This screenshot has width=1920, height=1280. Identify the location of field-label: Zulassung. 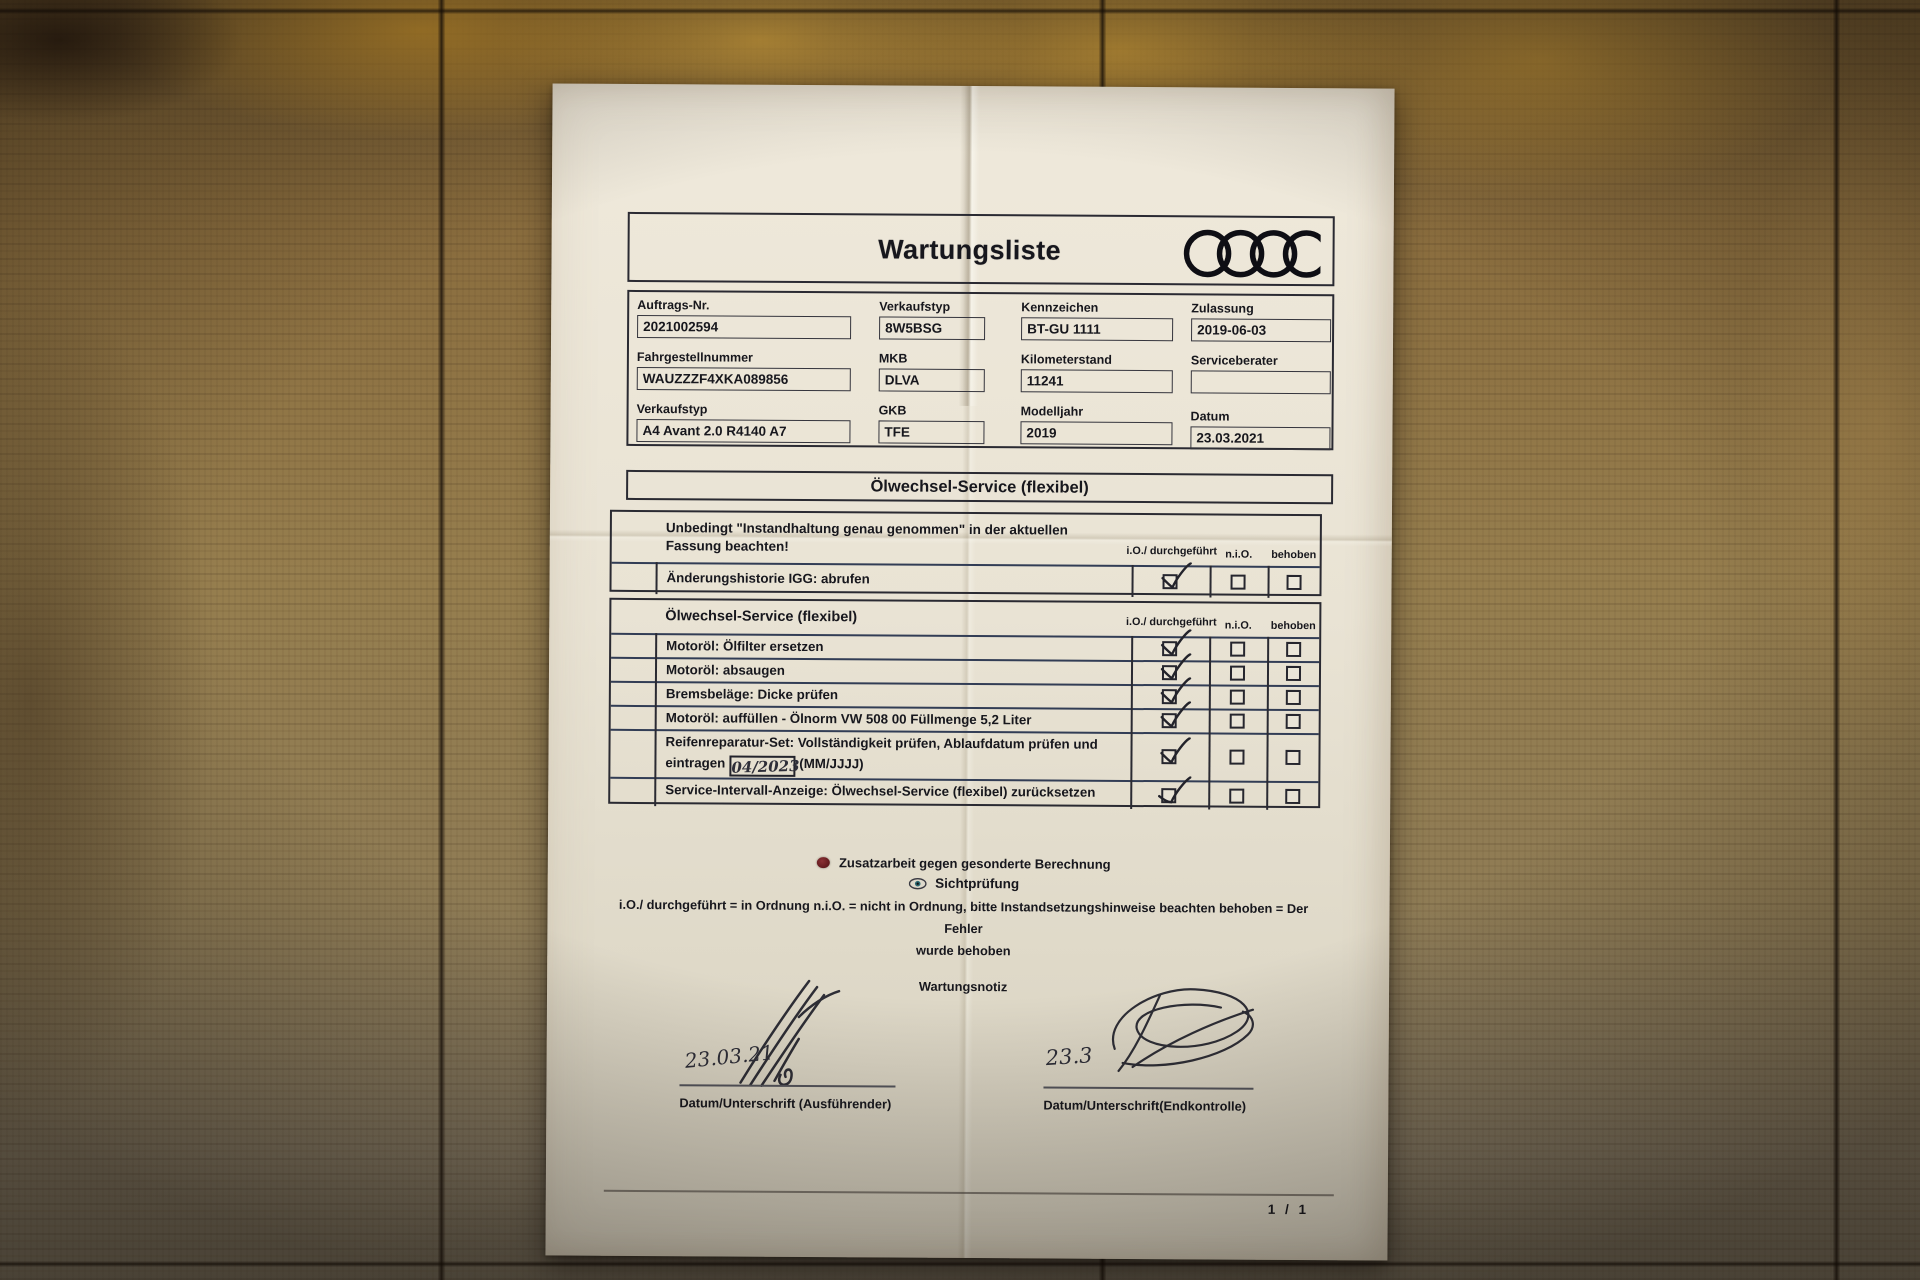
(1222, 308).